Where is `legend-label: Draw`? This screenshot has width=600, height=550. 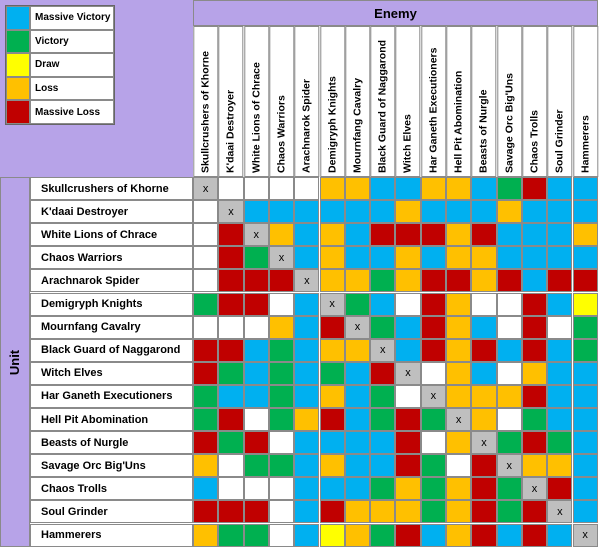
legend-label: Draw is located at coordinates (72, 65).